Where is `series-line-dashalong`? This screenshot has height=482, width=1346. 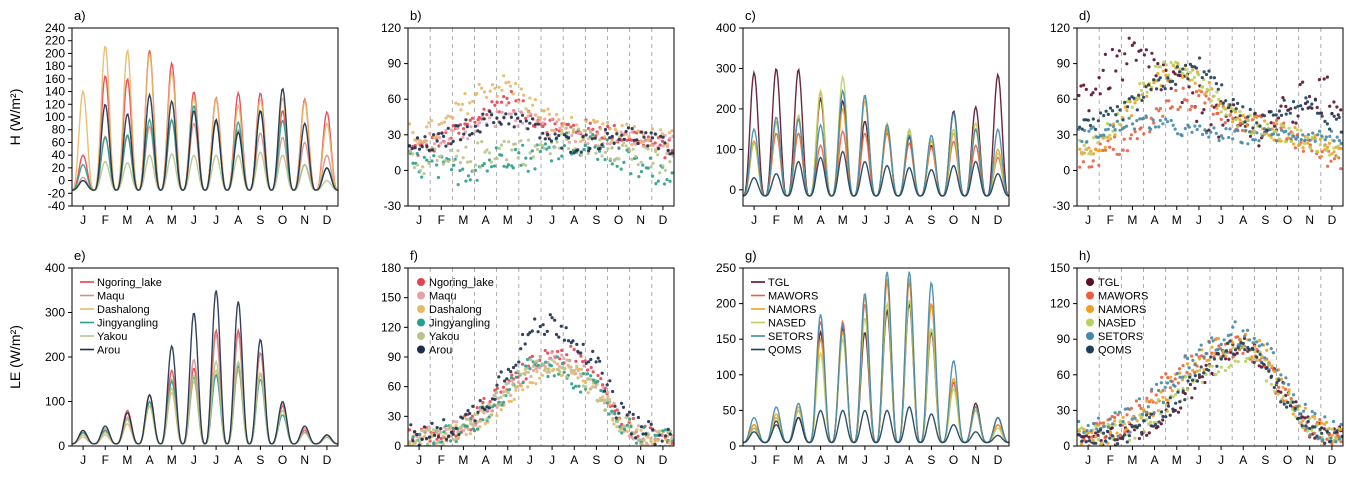 series-line-dashalong is located at coordinates (205, 406).